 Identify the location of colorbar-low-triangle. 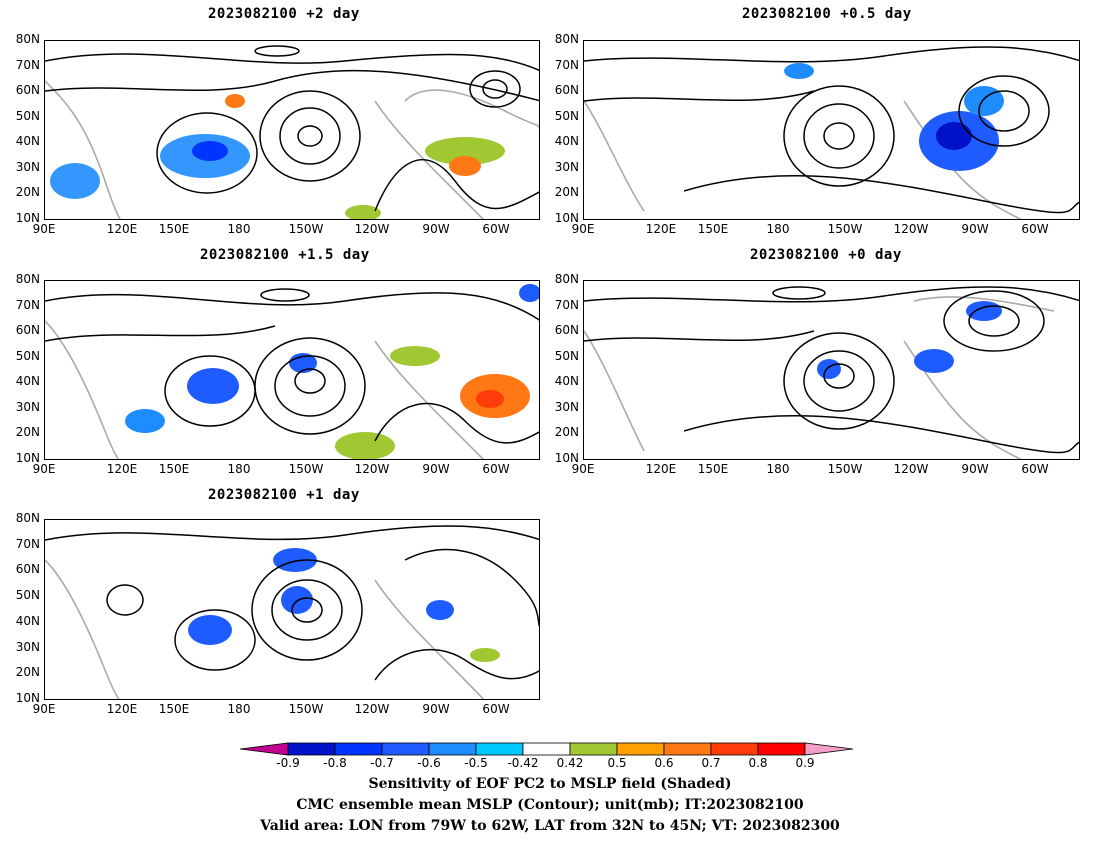
(264, 749).